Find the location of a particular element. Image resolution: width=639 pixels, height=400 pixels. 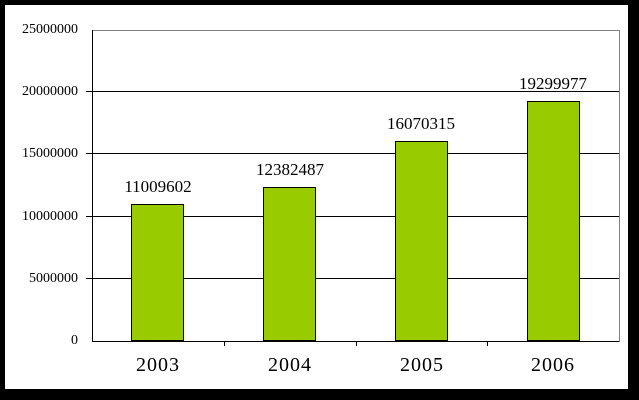

y-axis-tick-label: 25000000 is located at coordinates (50, 29).